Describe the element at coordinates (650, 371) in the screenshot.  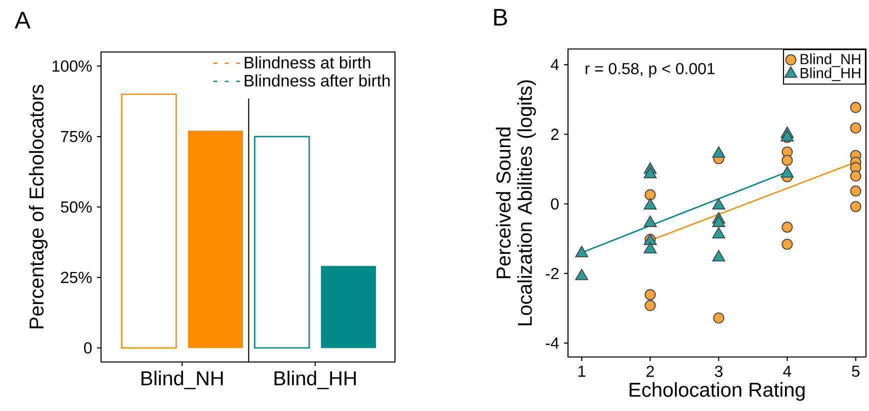
I see `x-tick-label: 2` at that location.